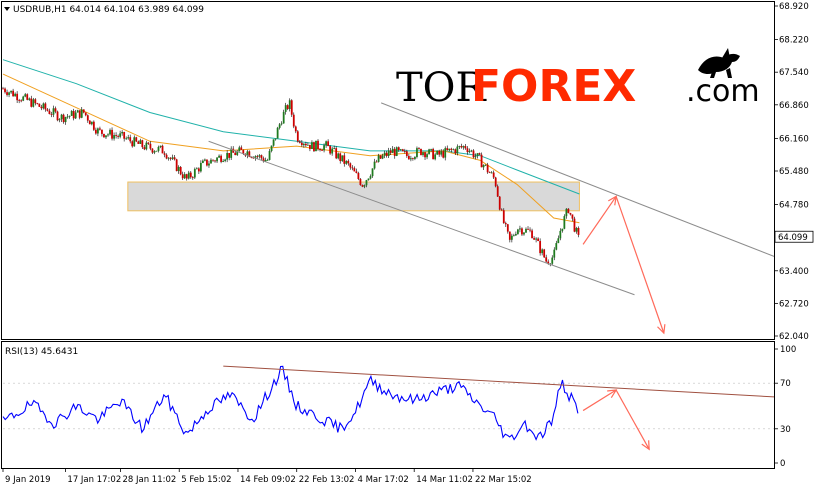 The width and height of the screenshot is (815, 491). Describe the element at coordinates (624, 323) in the screenshot. I see `forecast-arrows` at that location.